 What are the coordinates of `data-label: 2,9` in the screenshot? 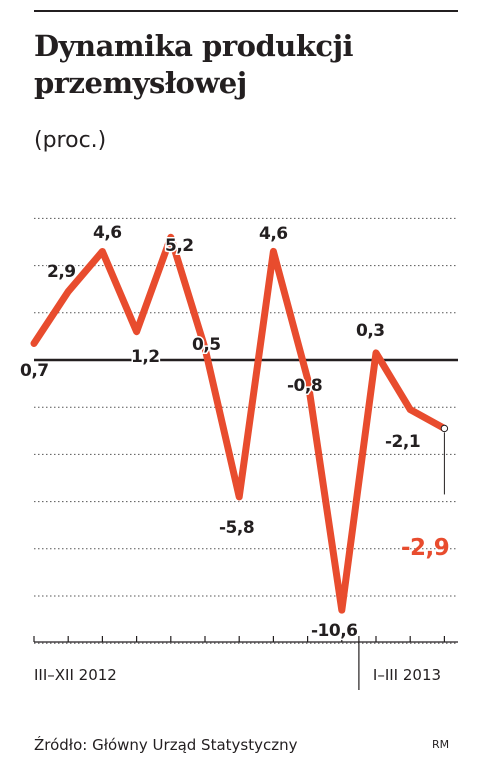 It's located at (61, 272).